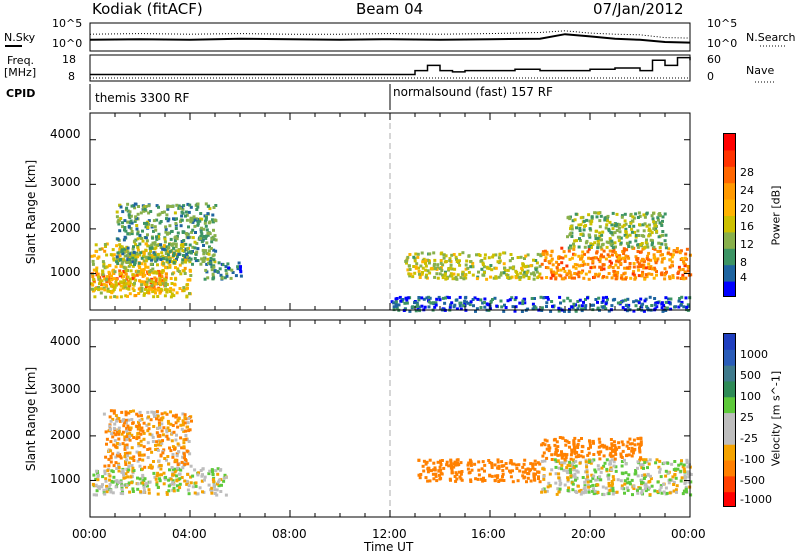 The height and width of the screenshot is (554, 800). Describe the element at coordinates (729, 274) in the screenshot. I see `power-cb-swatch` at that location.